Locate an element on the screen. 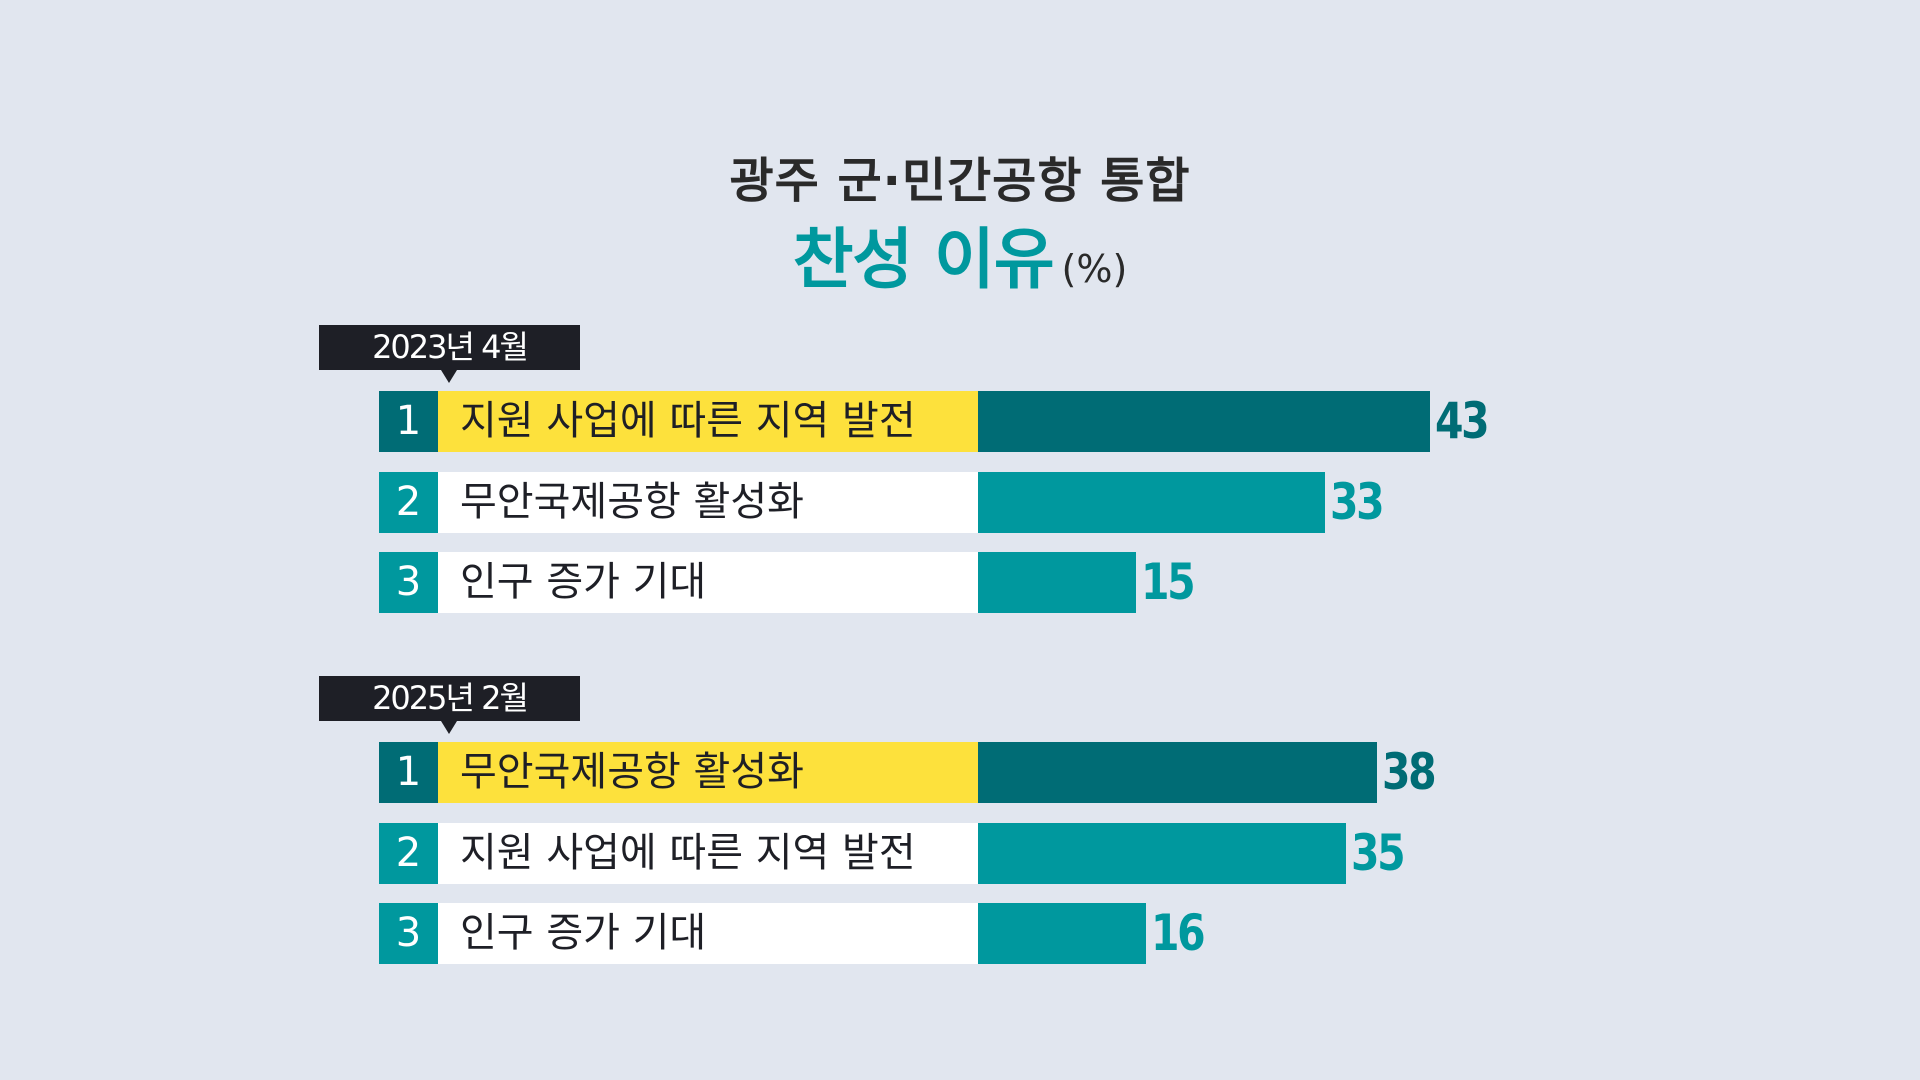  bar-row: 1 무안국제공항 활성화 38 is located at coordinates (960, 772).